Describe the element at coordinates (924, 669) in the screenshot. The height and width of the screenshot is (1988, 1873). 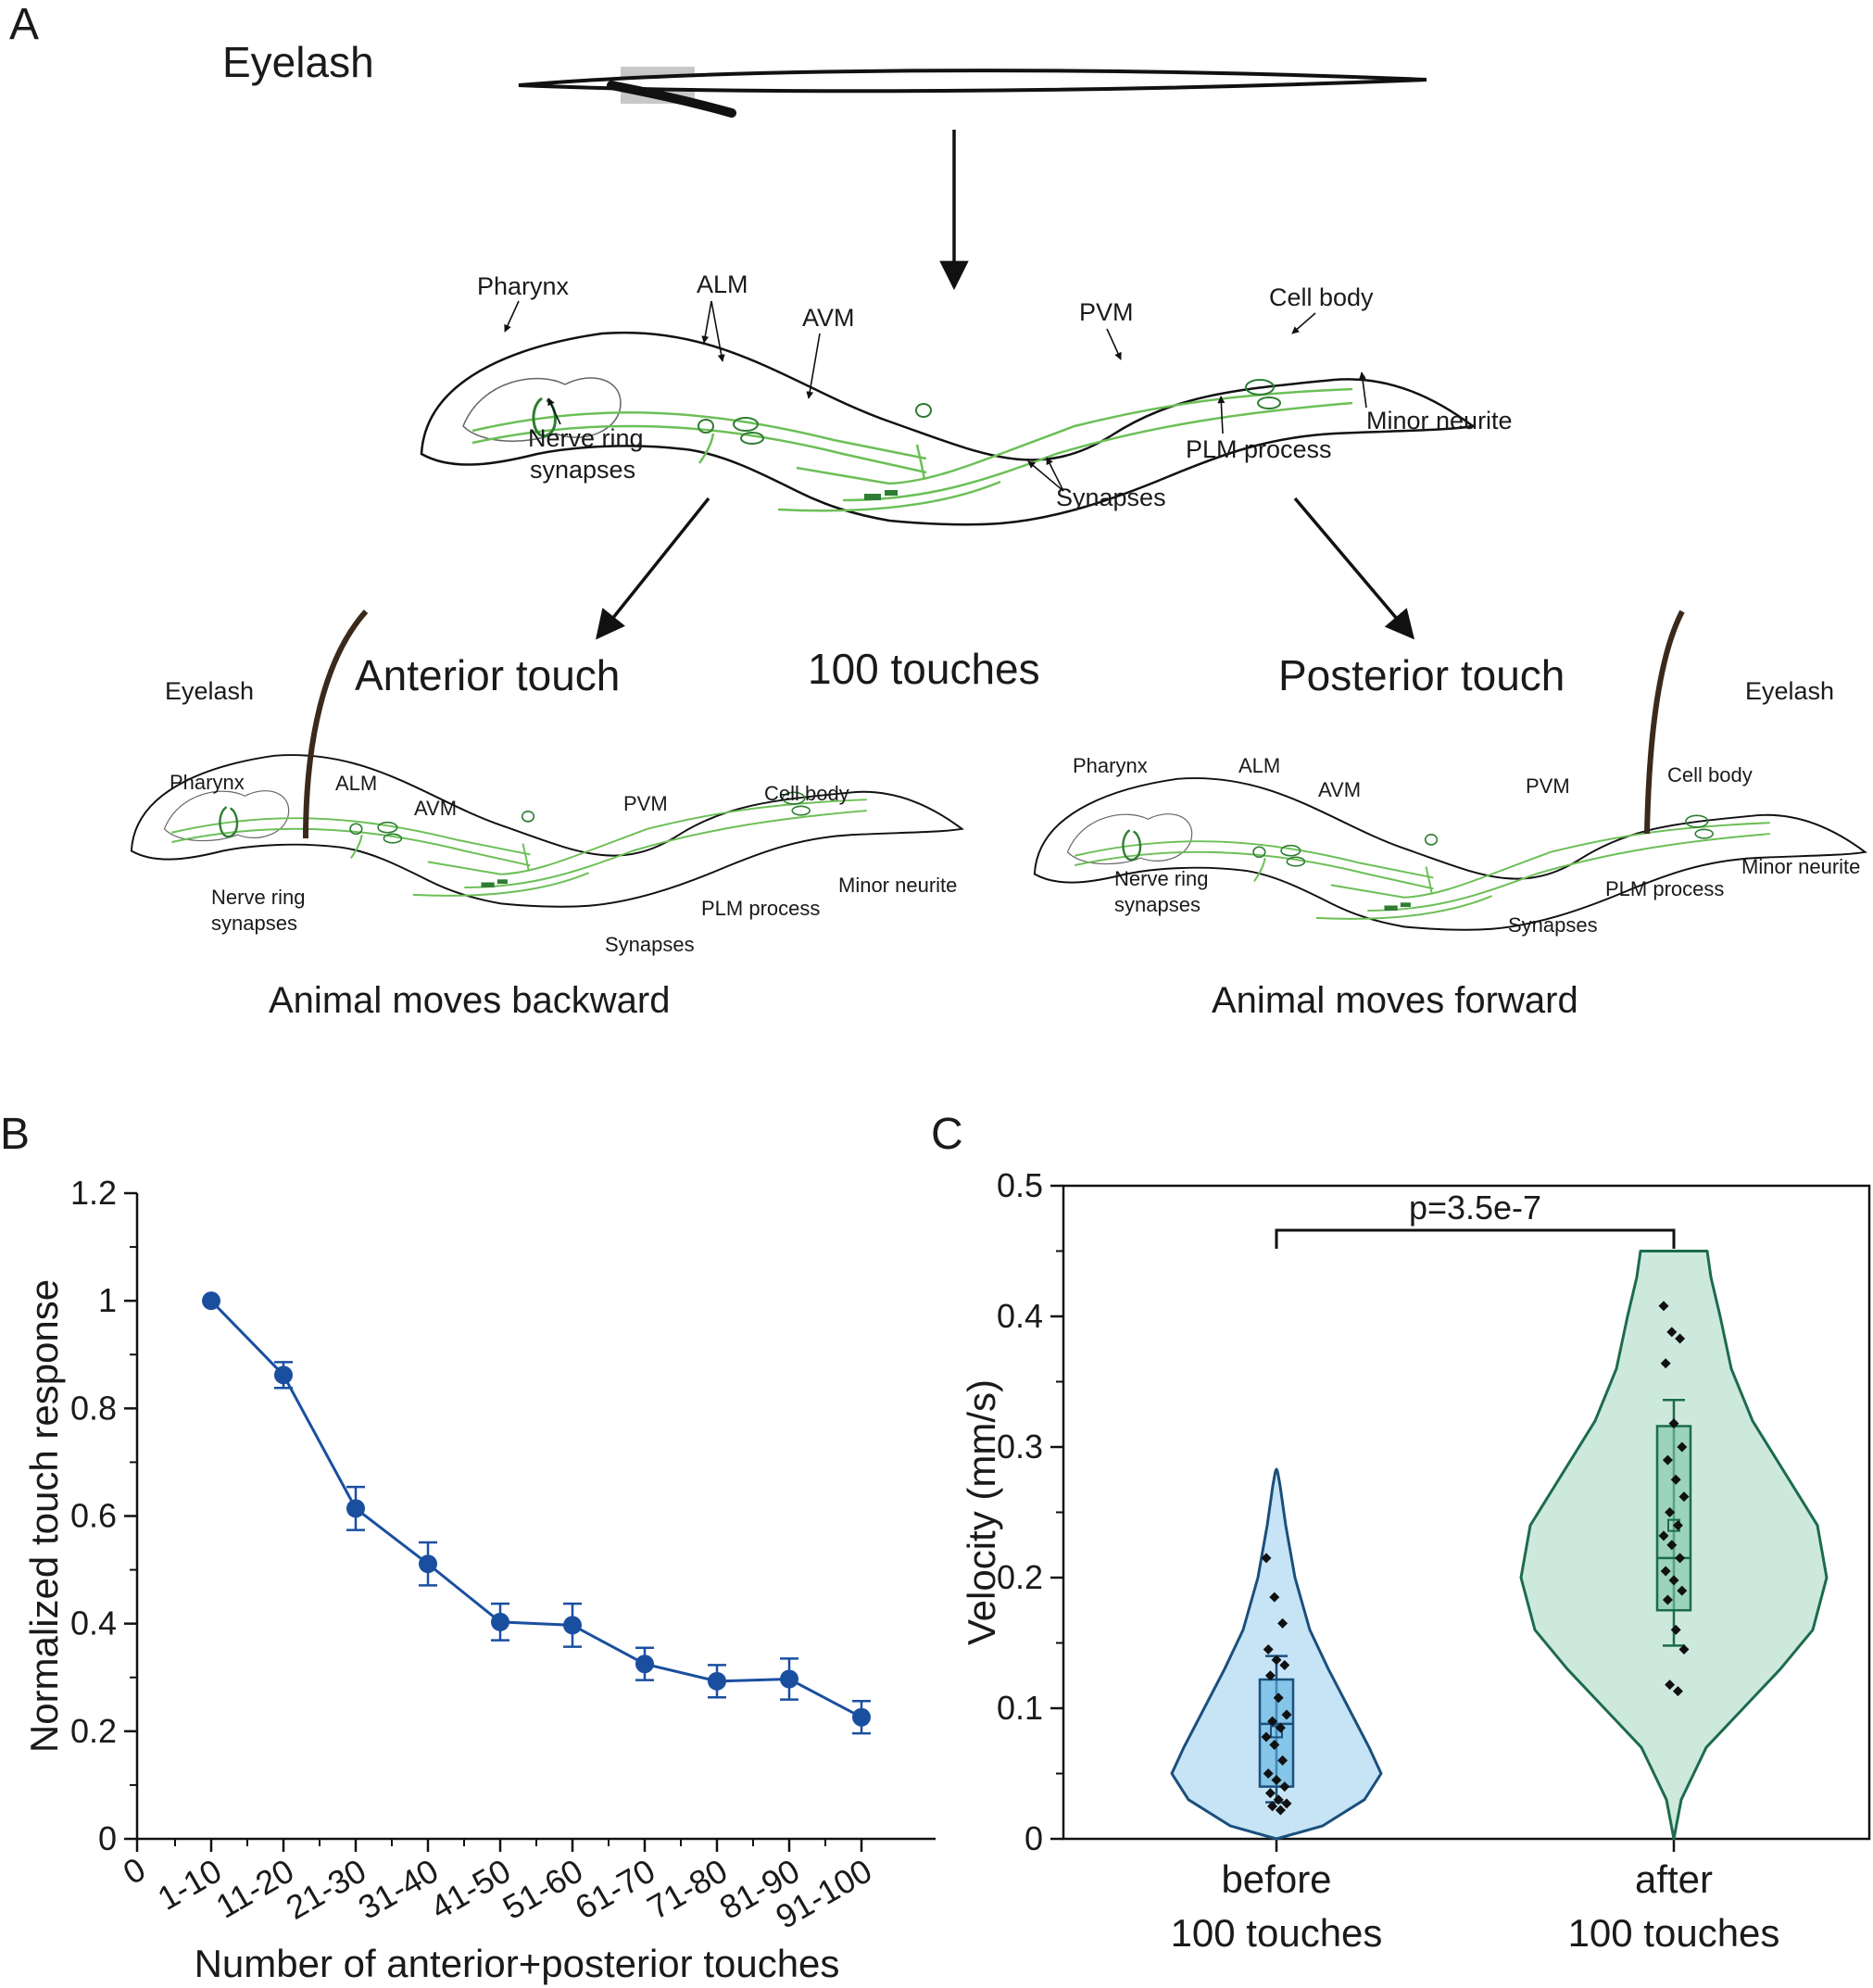
I see `hundred-touches-label: 100 touches` at that location.